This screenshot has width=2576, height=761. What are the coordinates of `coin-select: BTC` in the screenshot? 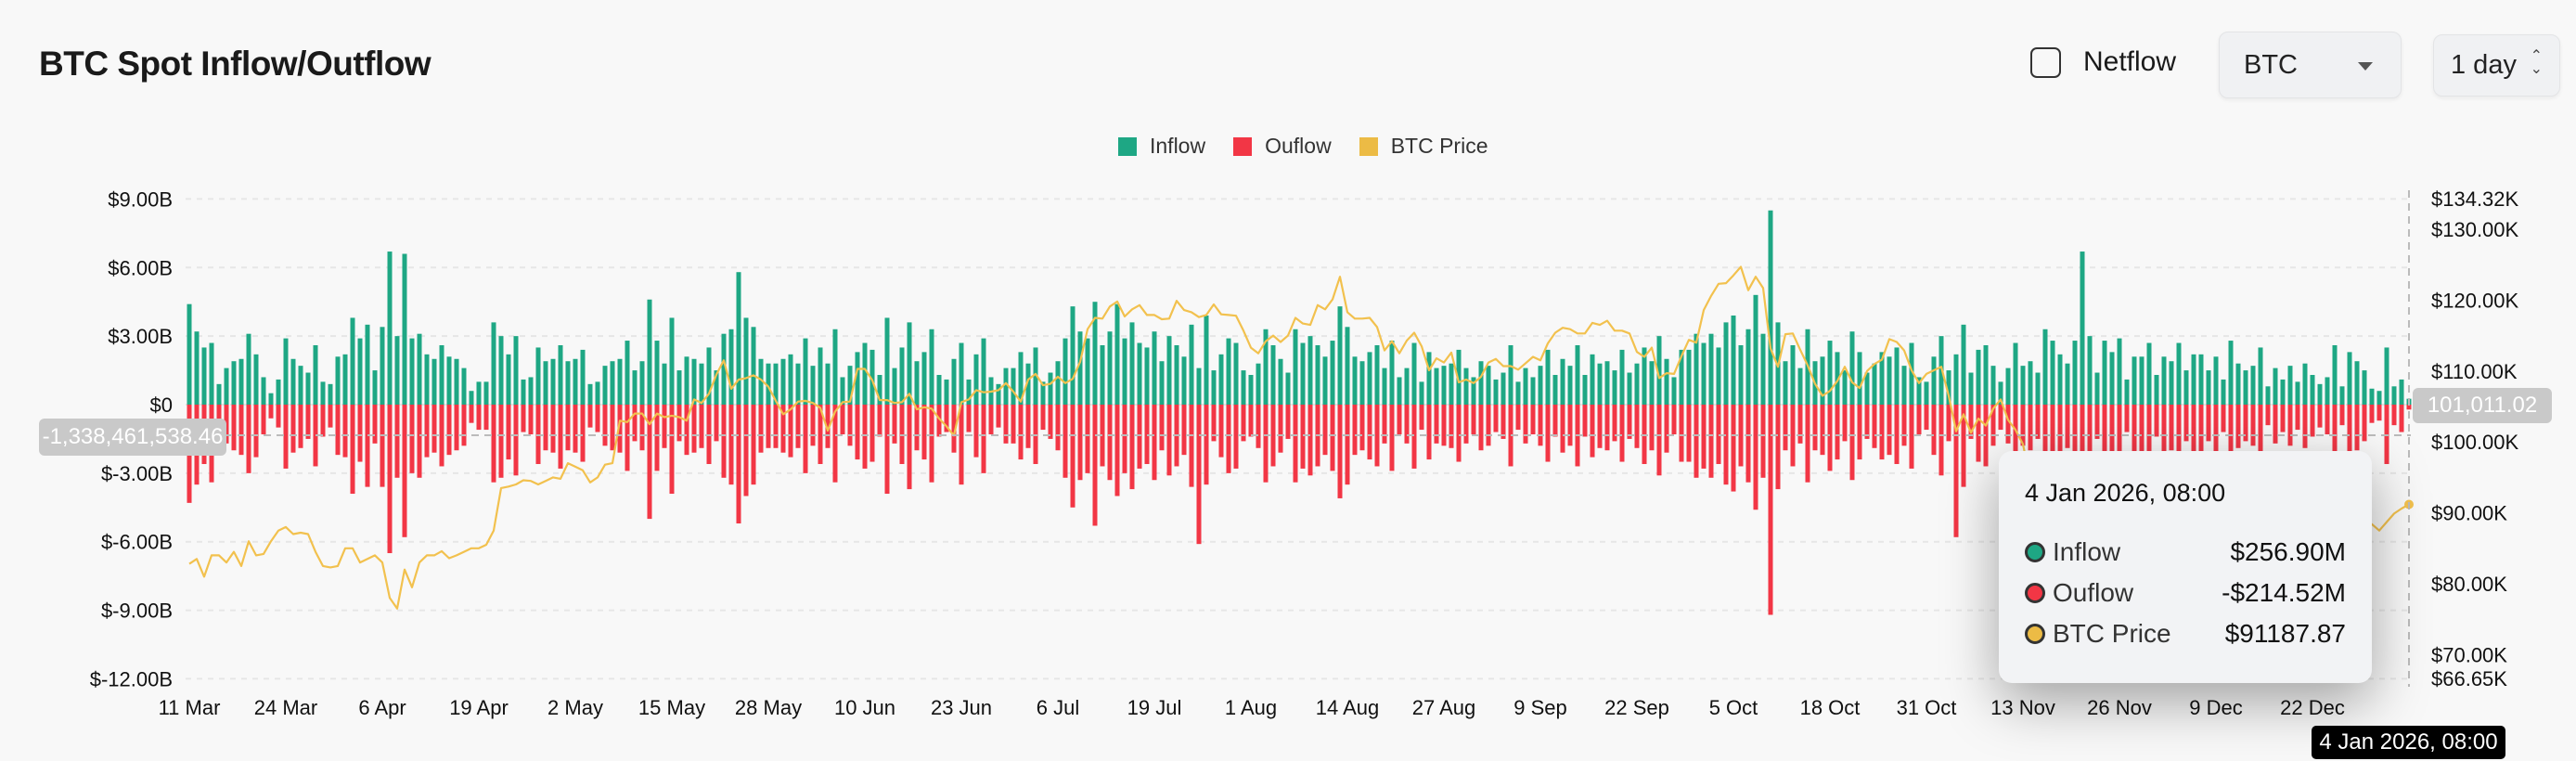 It's located at (2310, 65).